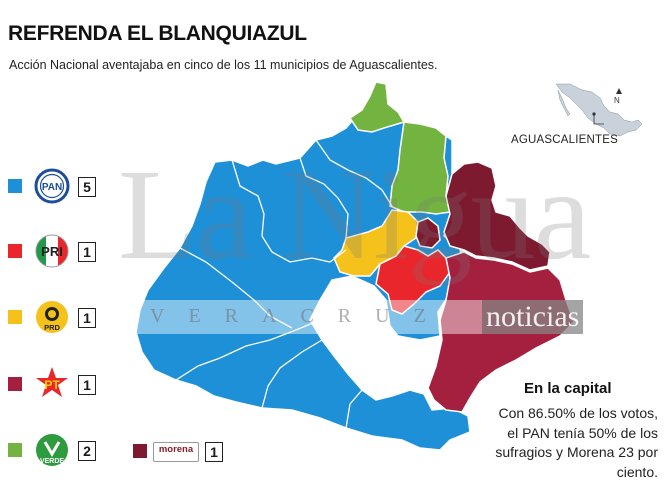  Describe the element at coordinates (15, 251) in the screenshot. I see `legend-swatch-pri` at that location.